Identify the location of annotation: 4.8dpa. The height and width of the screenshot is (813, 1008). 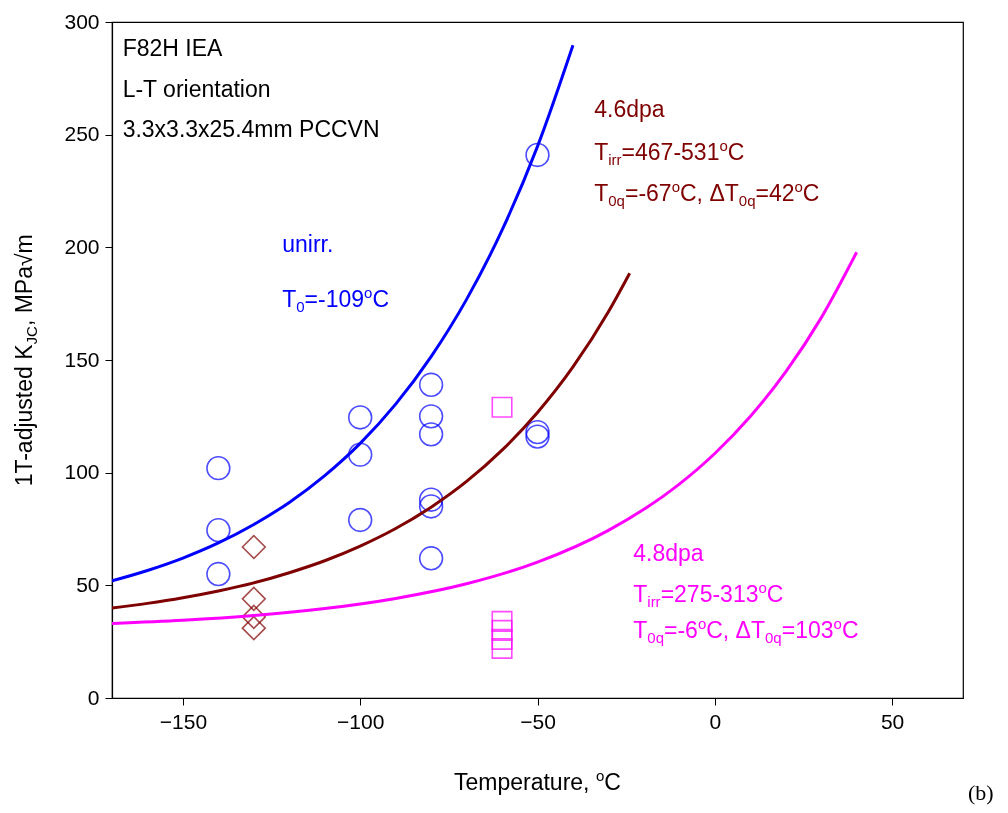
(668, 552).